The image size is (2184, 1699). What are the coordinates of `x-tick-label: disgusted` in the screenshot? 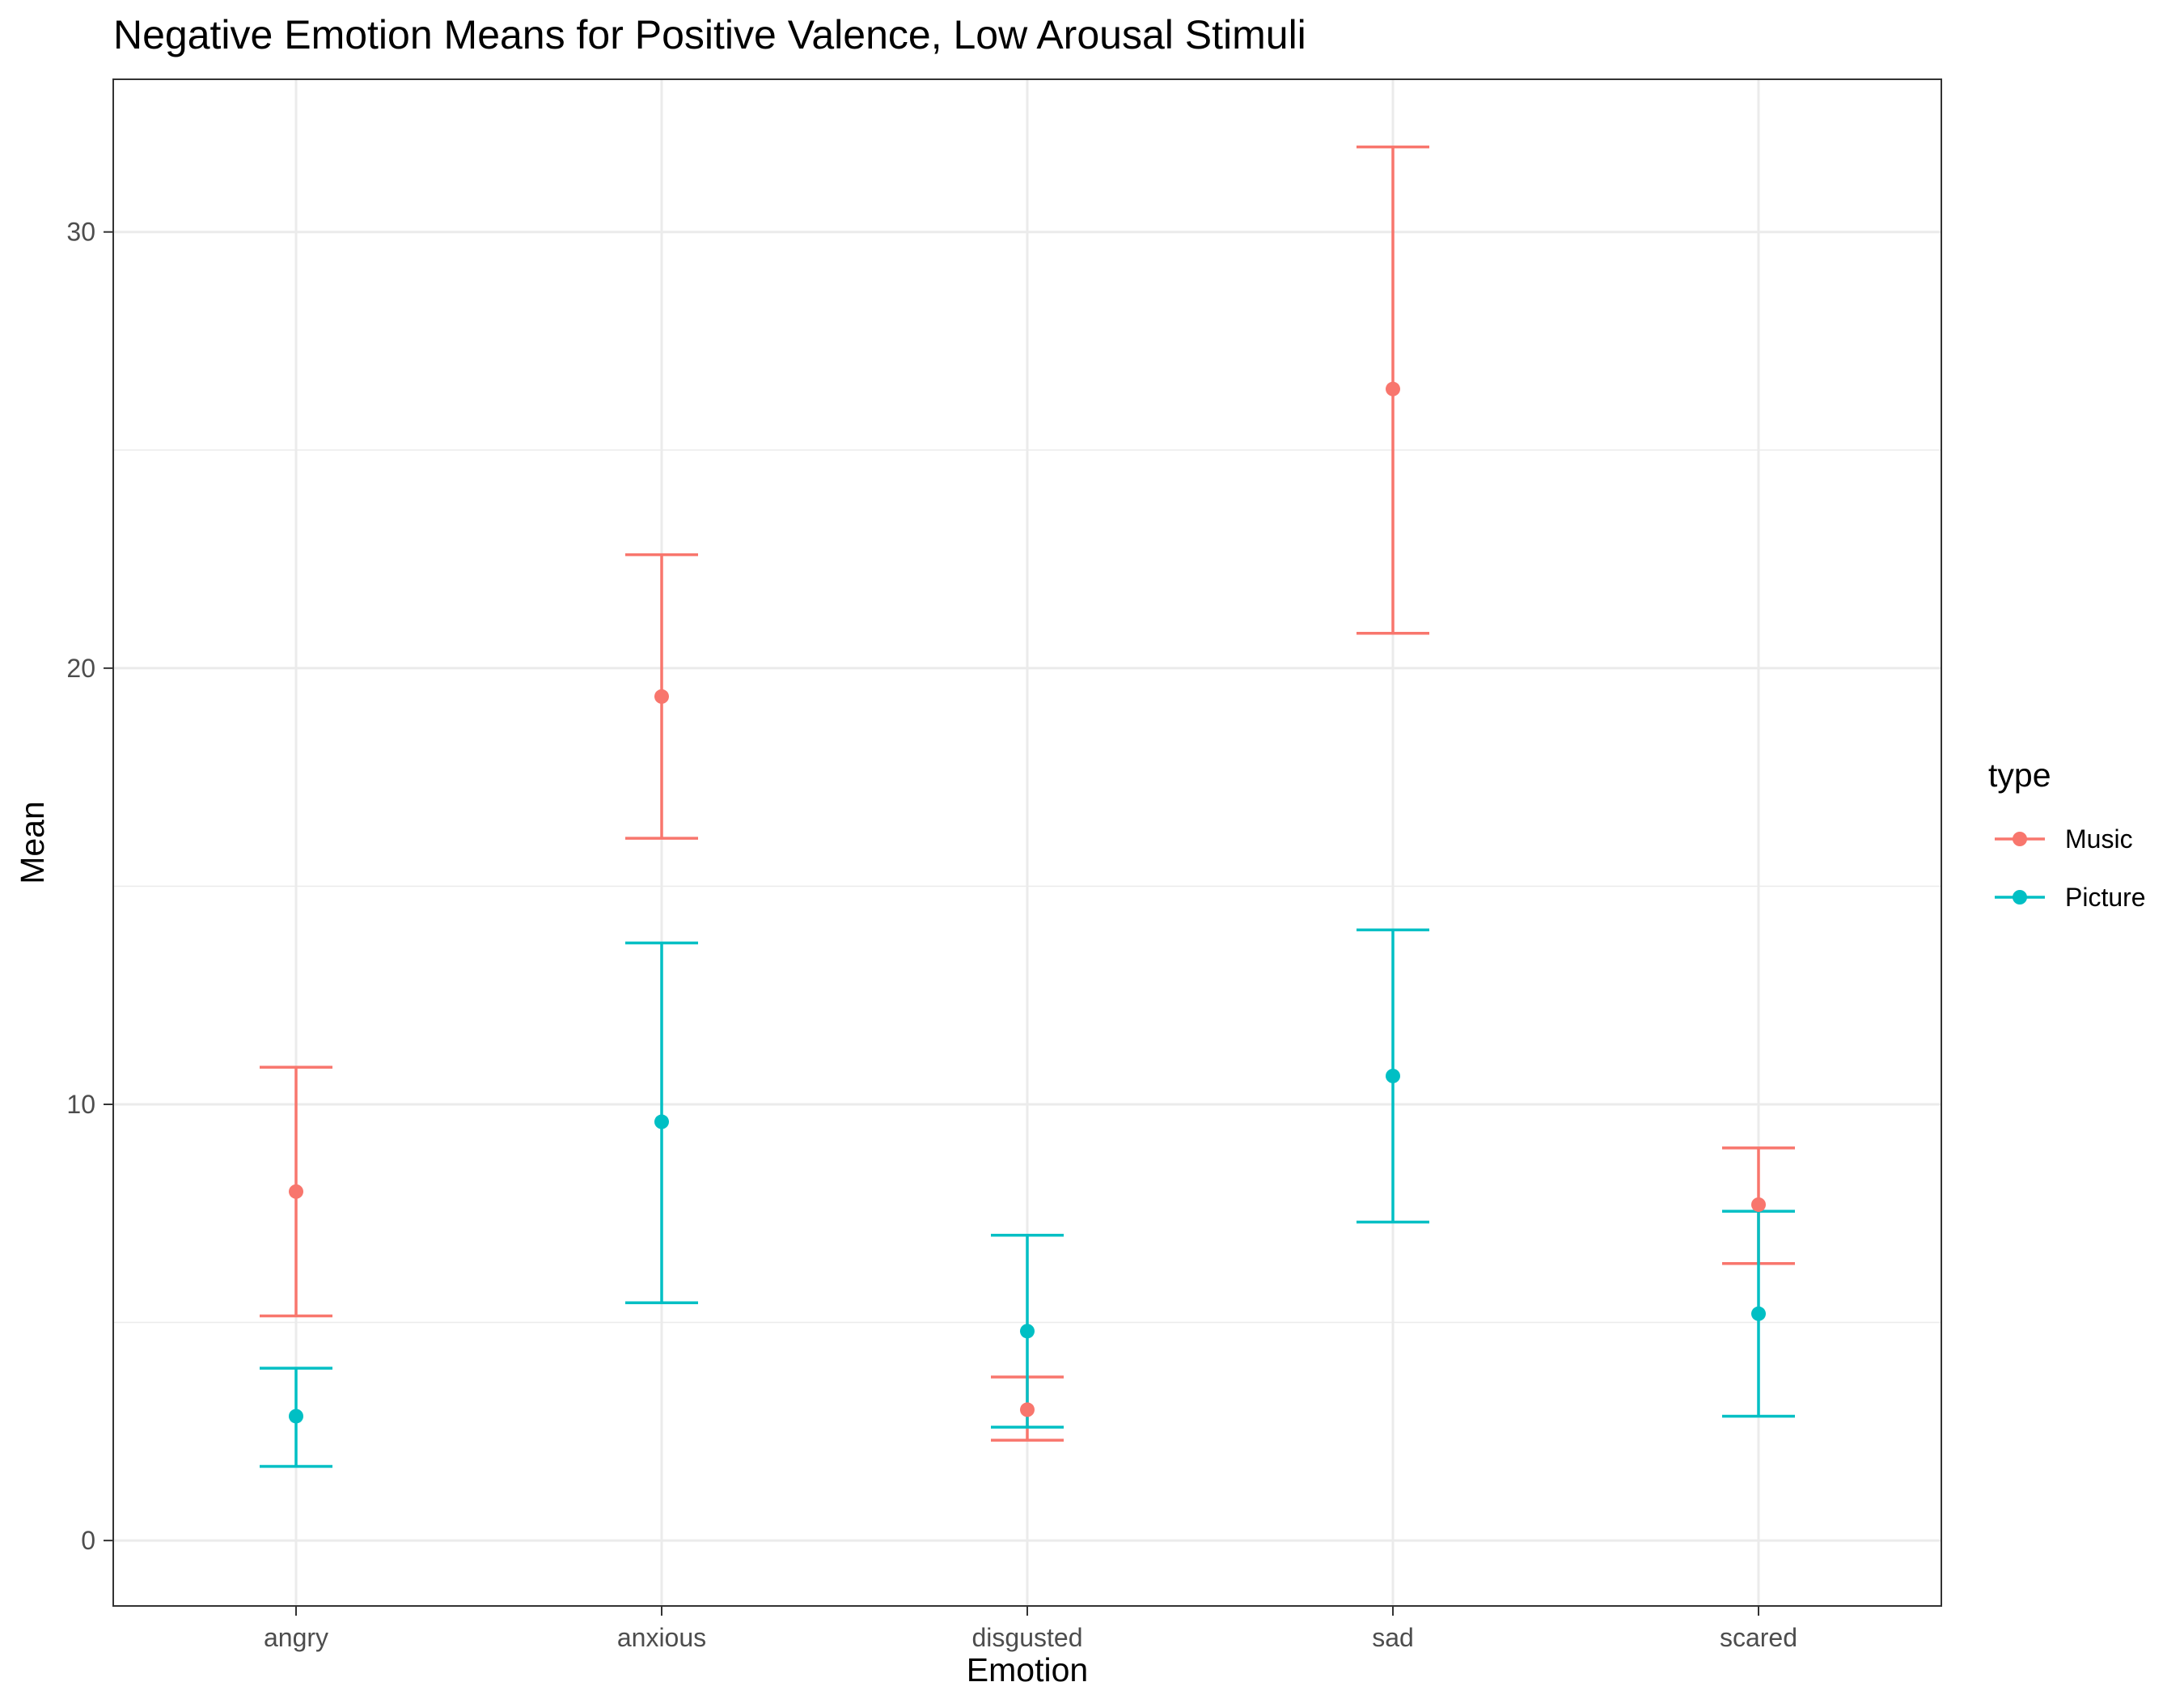 It's located at (1027, 1637).